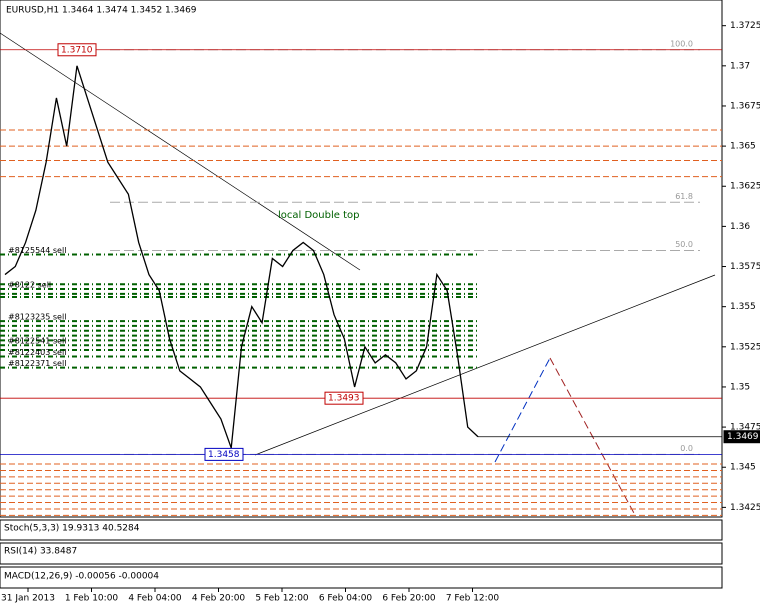  Describe the element at coordinates (37, 341) in the screenshot. I see `order-label: #8122541 sell` at that location.